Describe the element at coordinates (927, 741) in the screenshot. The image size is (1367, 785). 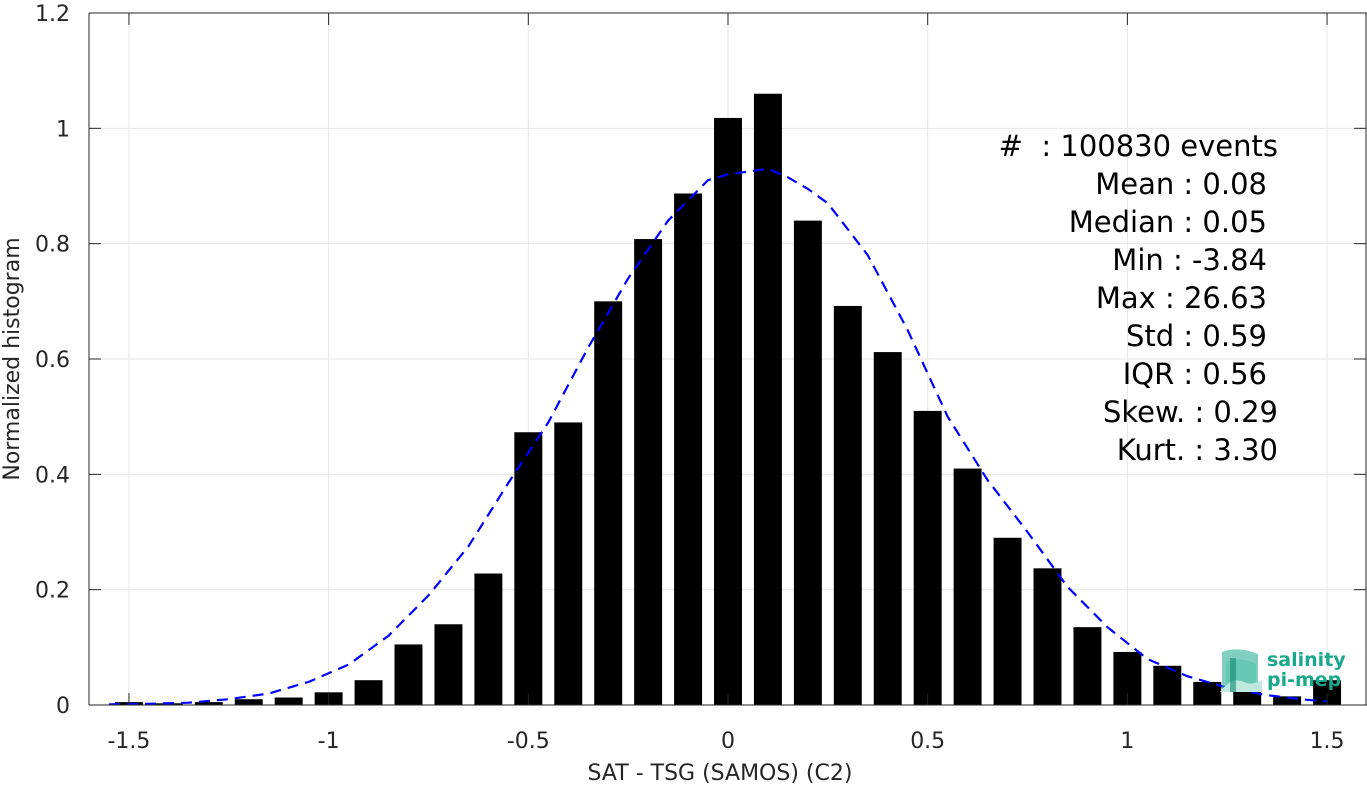
I see `x-tick-label-4: 0.5` at that location.